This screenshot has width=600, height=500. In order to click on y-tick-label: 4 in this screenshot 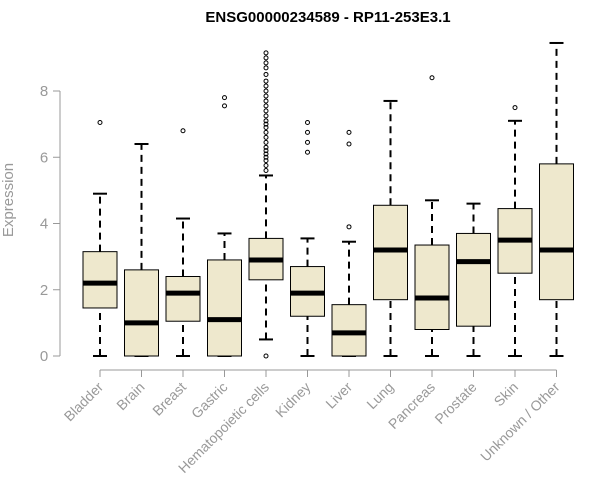, I will do `click(44, 224)`.